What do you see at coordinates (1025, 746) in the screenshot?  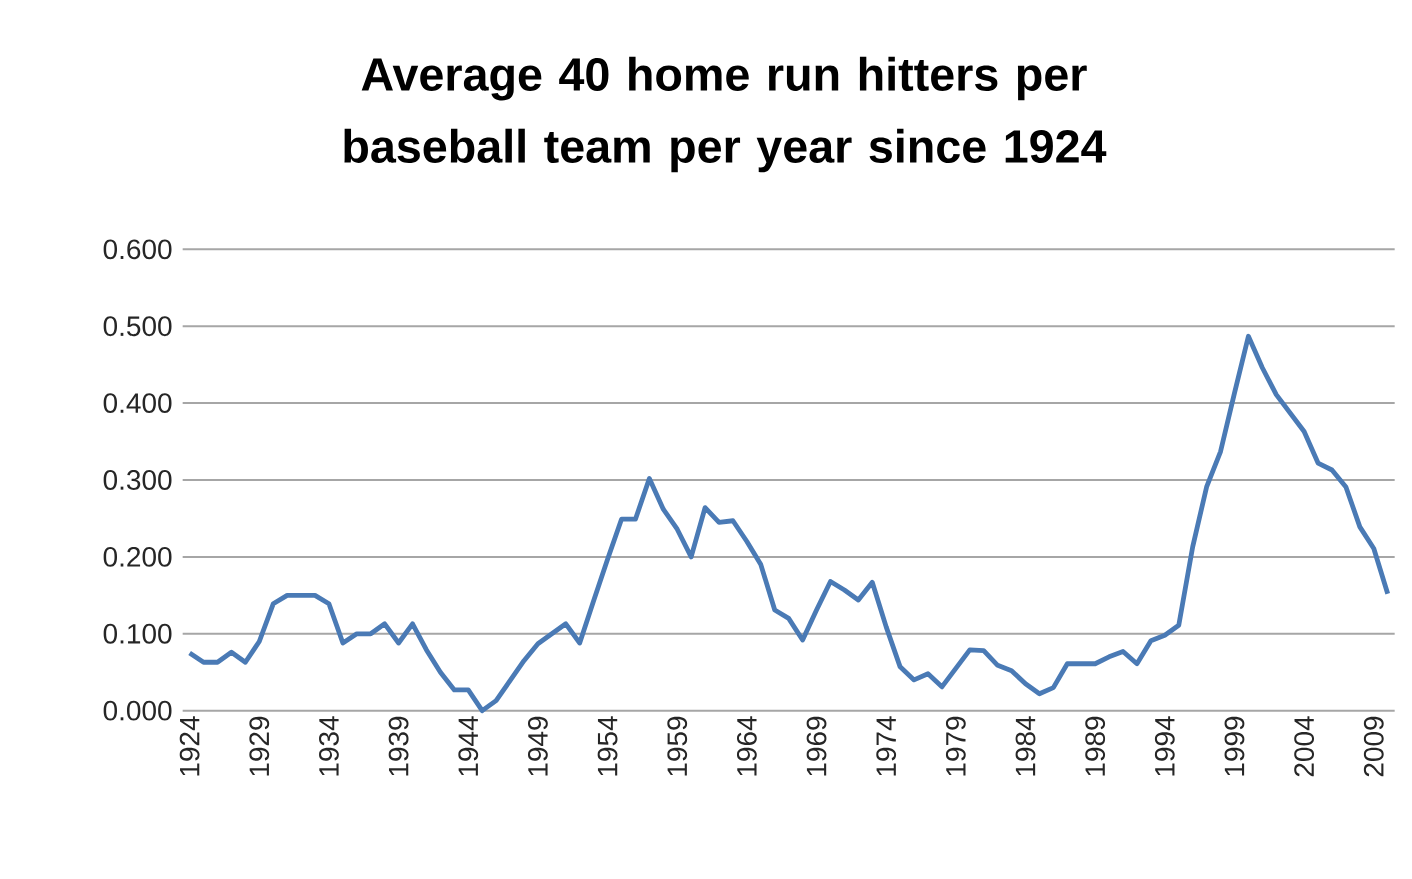 I see `x-tick-label: 1984` at bounding box center [1025, 746].